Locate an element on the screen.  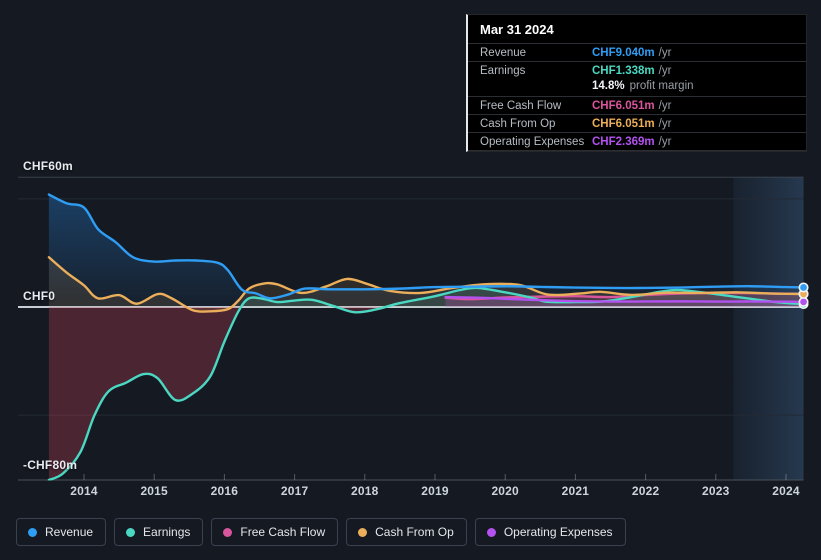
tooltip-row-opex: Operating Expenses CHF2.369m/yr is located at coordinates (637, 142).